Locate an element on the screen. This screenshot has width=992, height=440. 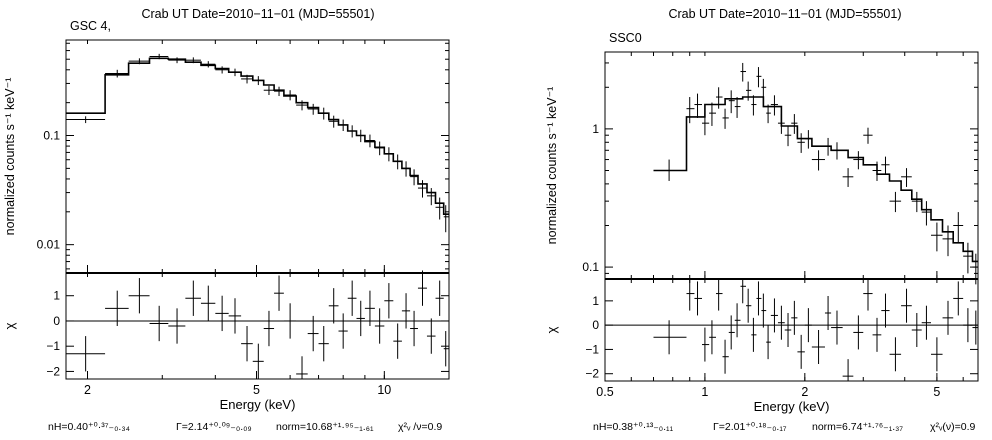
x-tick-label: 1 is located at coordinates (704, 392).